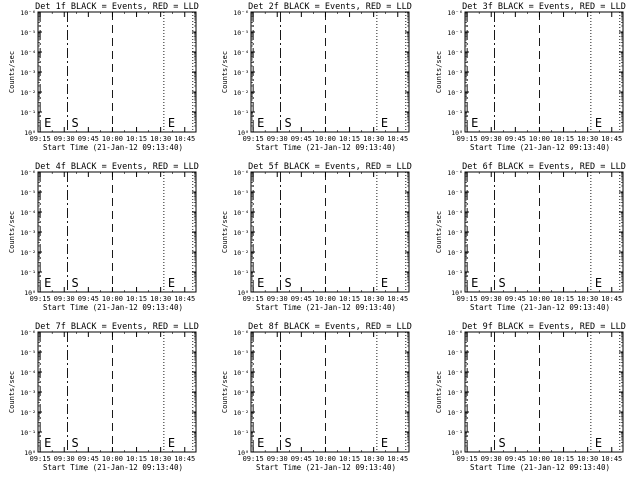 The height and width of the screenshot is (480, 640). I want to click on panel-title: Det 6f BLACK = Events, RED = LLD, so click(544, 167).